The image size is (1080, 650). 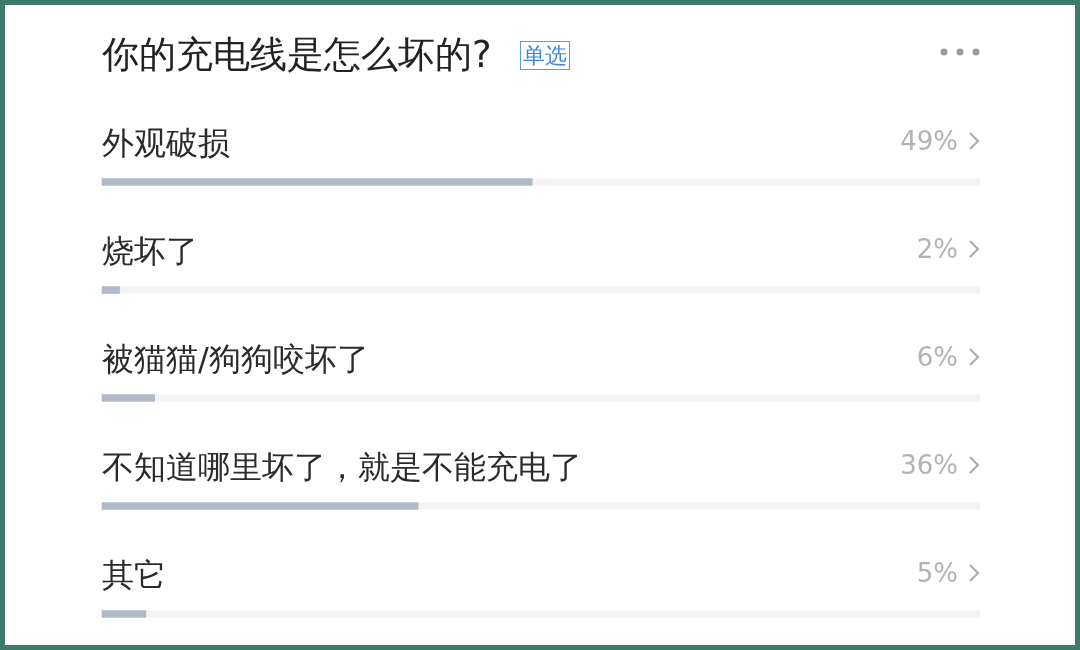 I want to click on data-label: 2%, so click(x=937, y=248).